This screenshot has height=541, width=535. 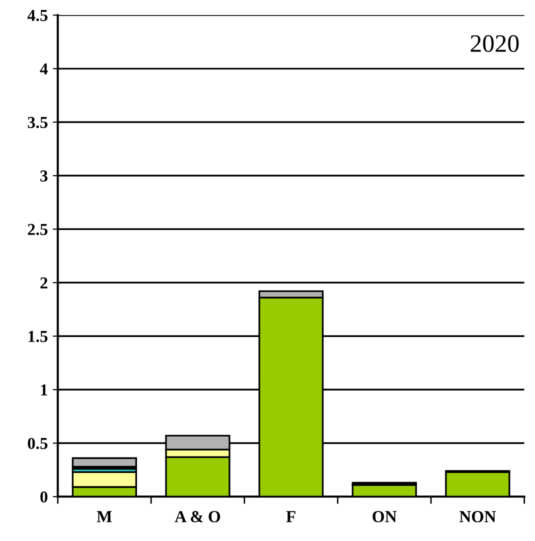 What do you see at coordinates (44, 68) in the screenshot?
I see `y-tick-label: 4` at bounding box center [44, 68].